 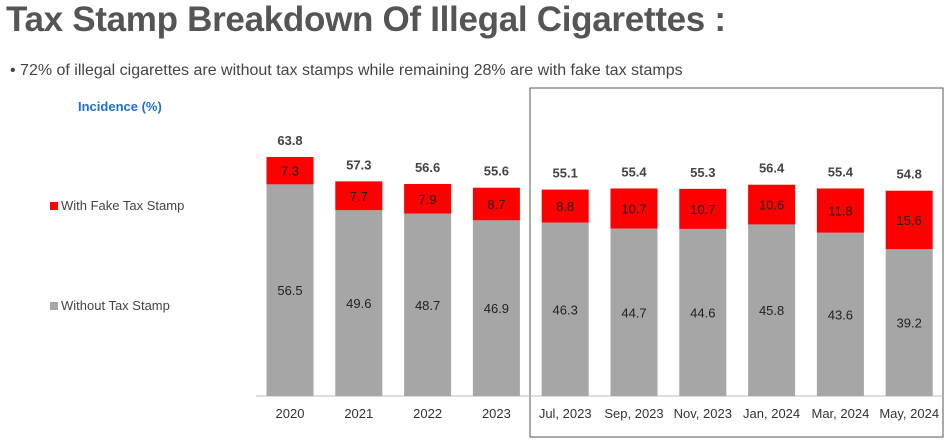 I want to click on legend-without: Without Tax Stamp, so click(x=110, y=305).